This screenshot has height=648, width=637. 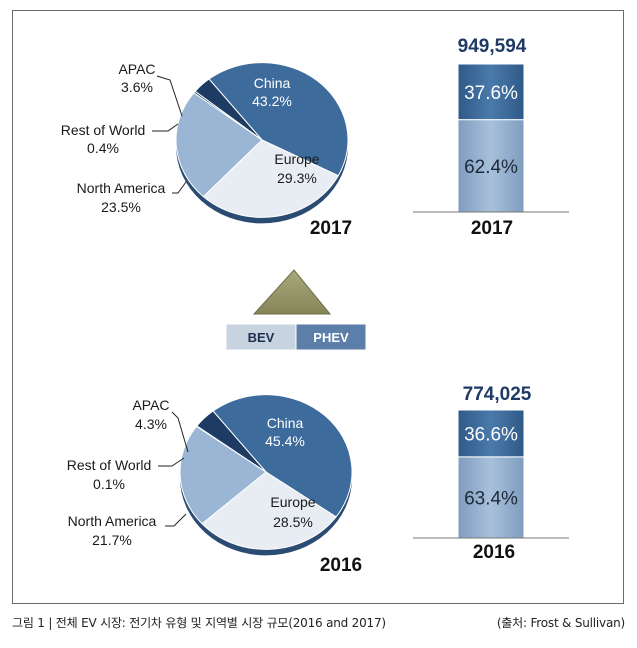 I want to click on bar-segment-phev-2016, so click(x=491, y=433).